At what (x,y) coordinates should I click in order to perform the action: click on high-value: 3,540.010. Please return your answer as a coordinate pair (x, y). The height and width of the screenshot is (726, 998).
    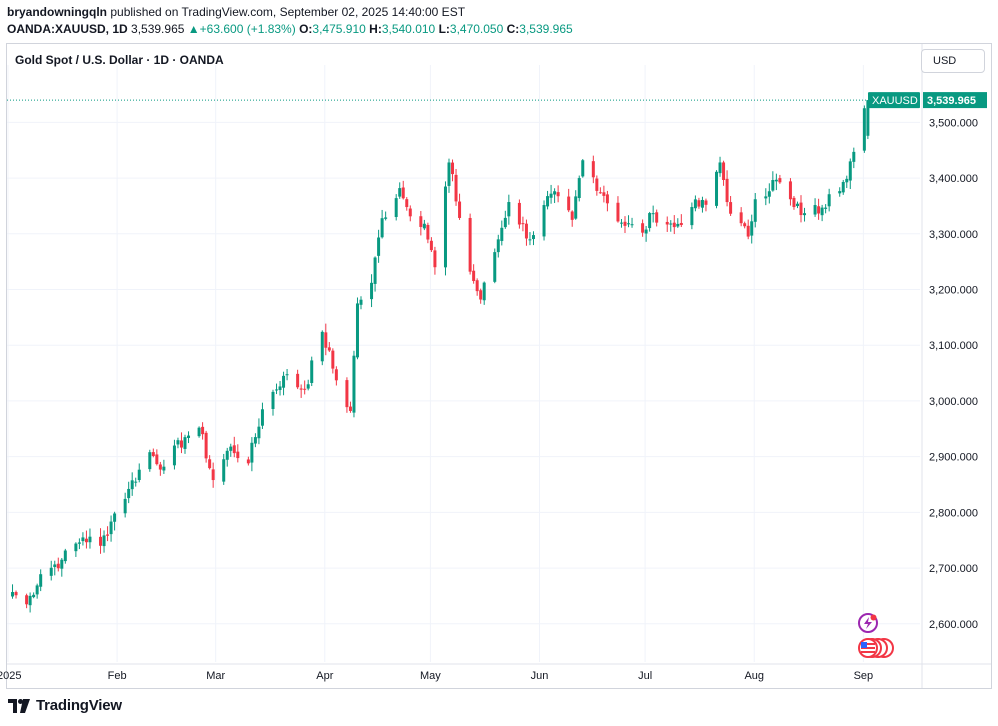
    Looking at the image, I should click on (408, 29).